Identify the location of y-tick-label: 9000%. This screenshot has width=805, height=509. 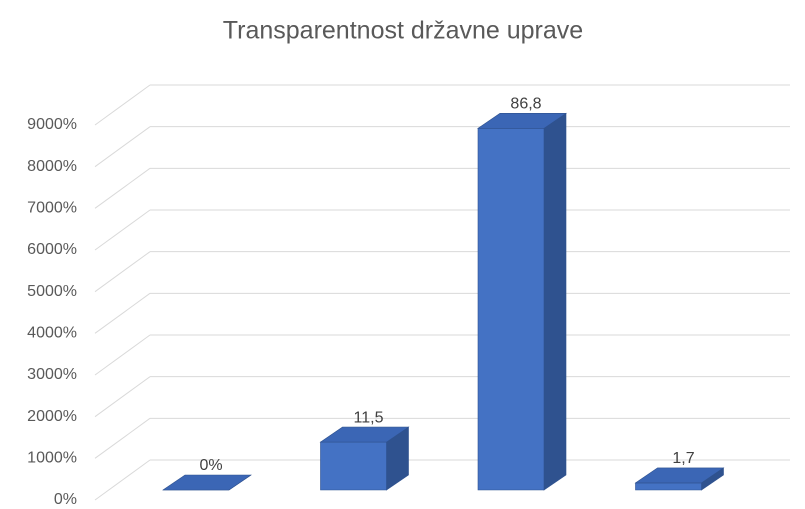
(52, 124).